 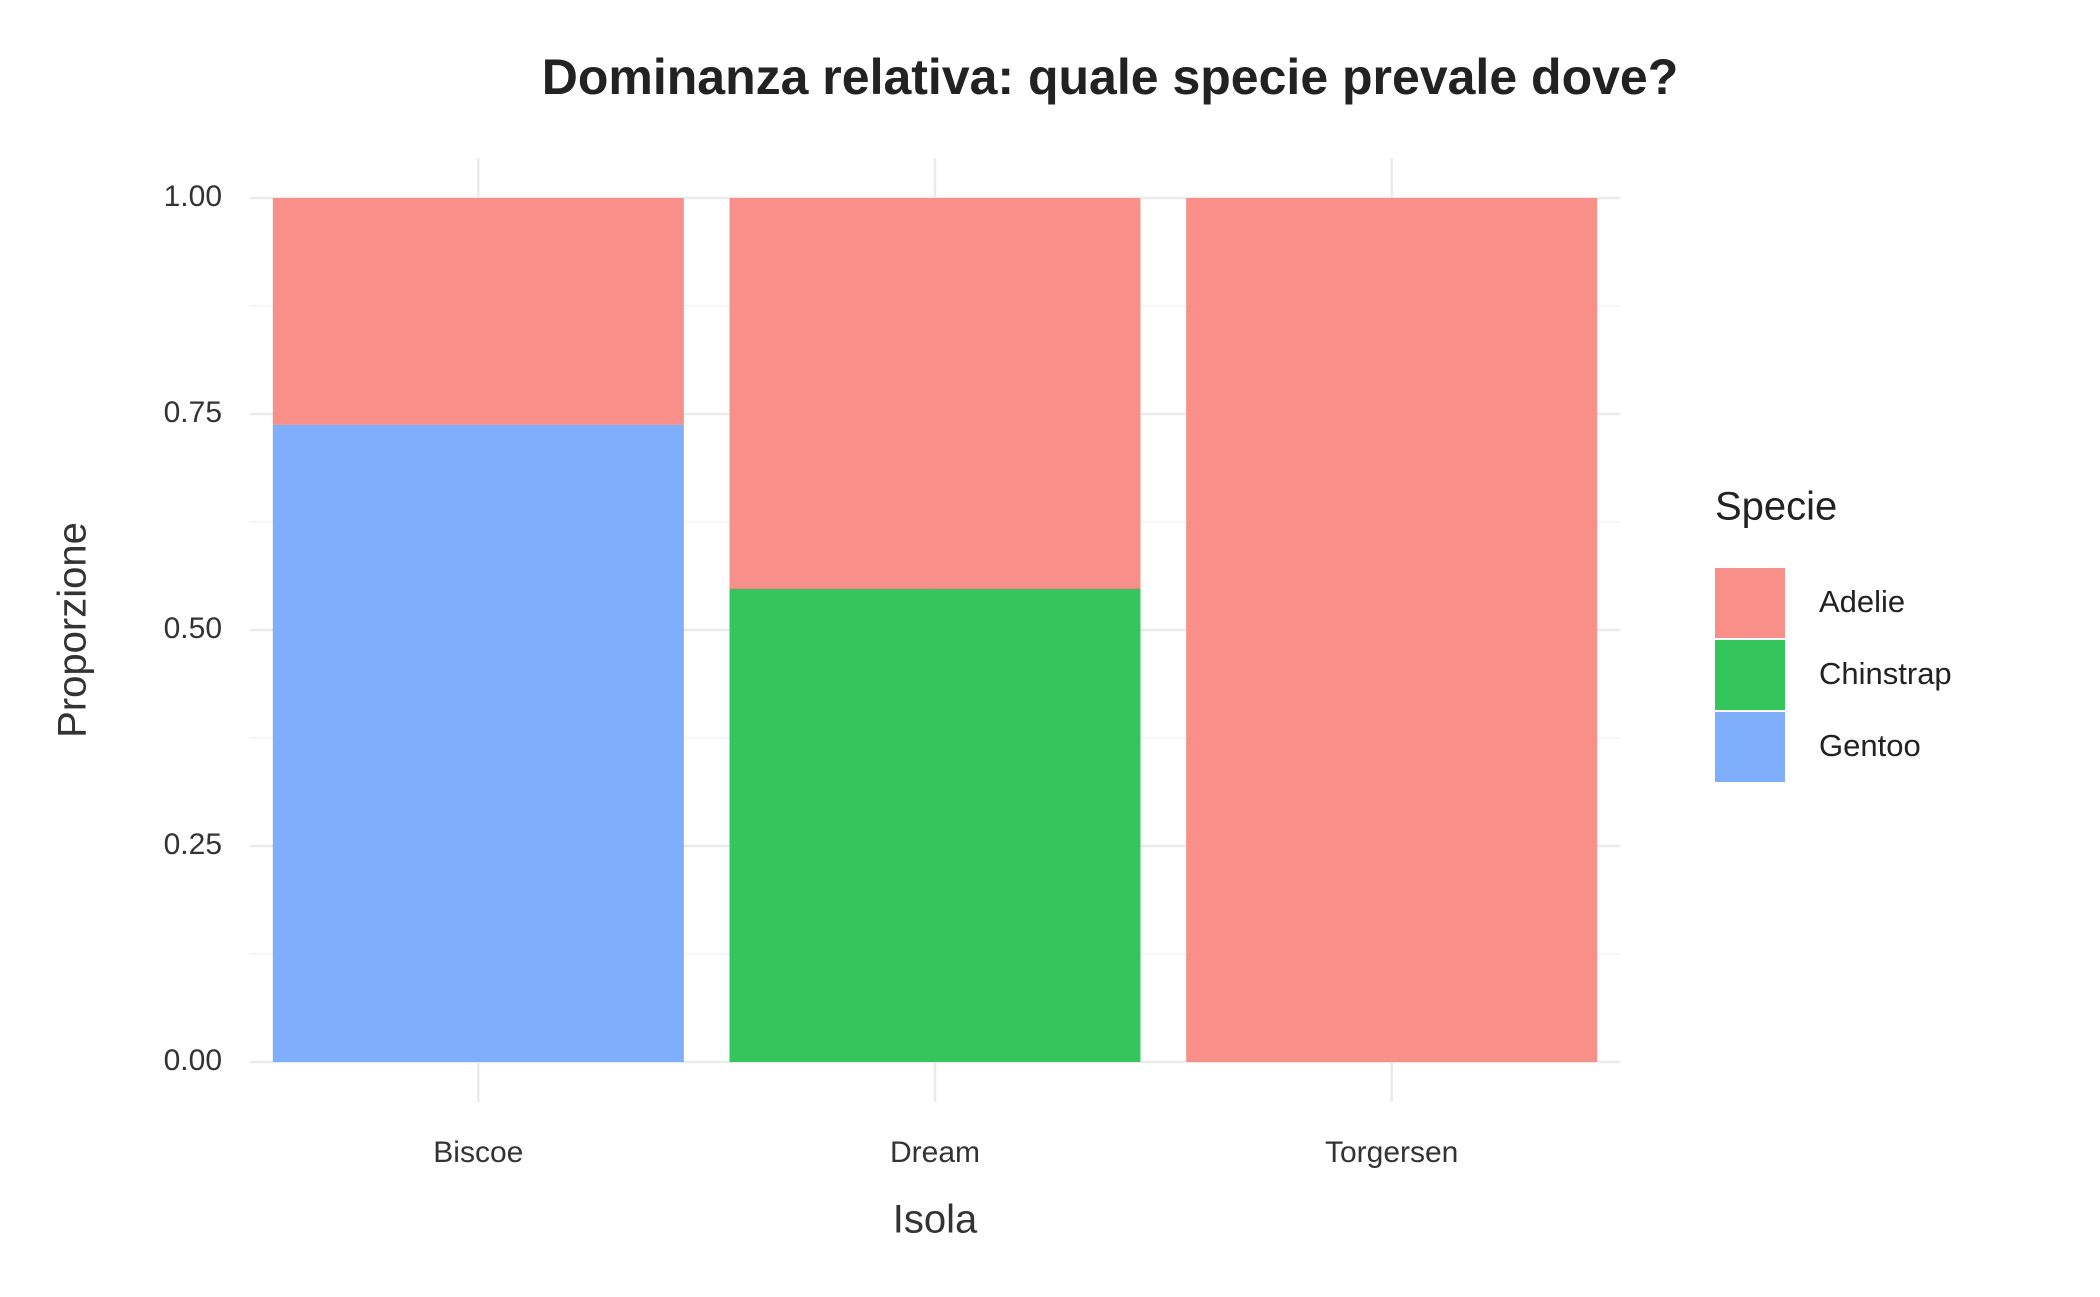 What do you see at coordinates (1885, 673) in the screenshot?
I see `legend-label: Chinstrap` at bounding box center [1885, 673].